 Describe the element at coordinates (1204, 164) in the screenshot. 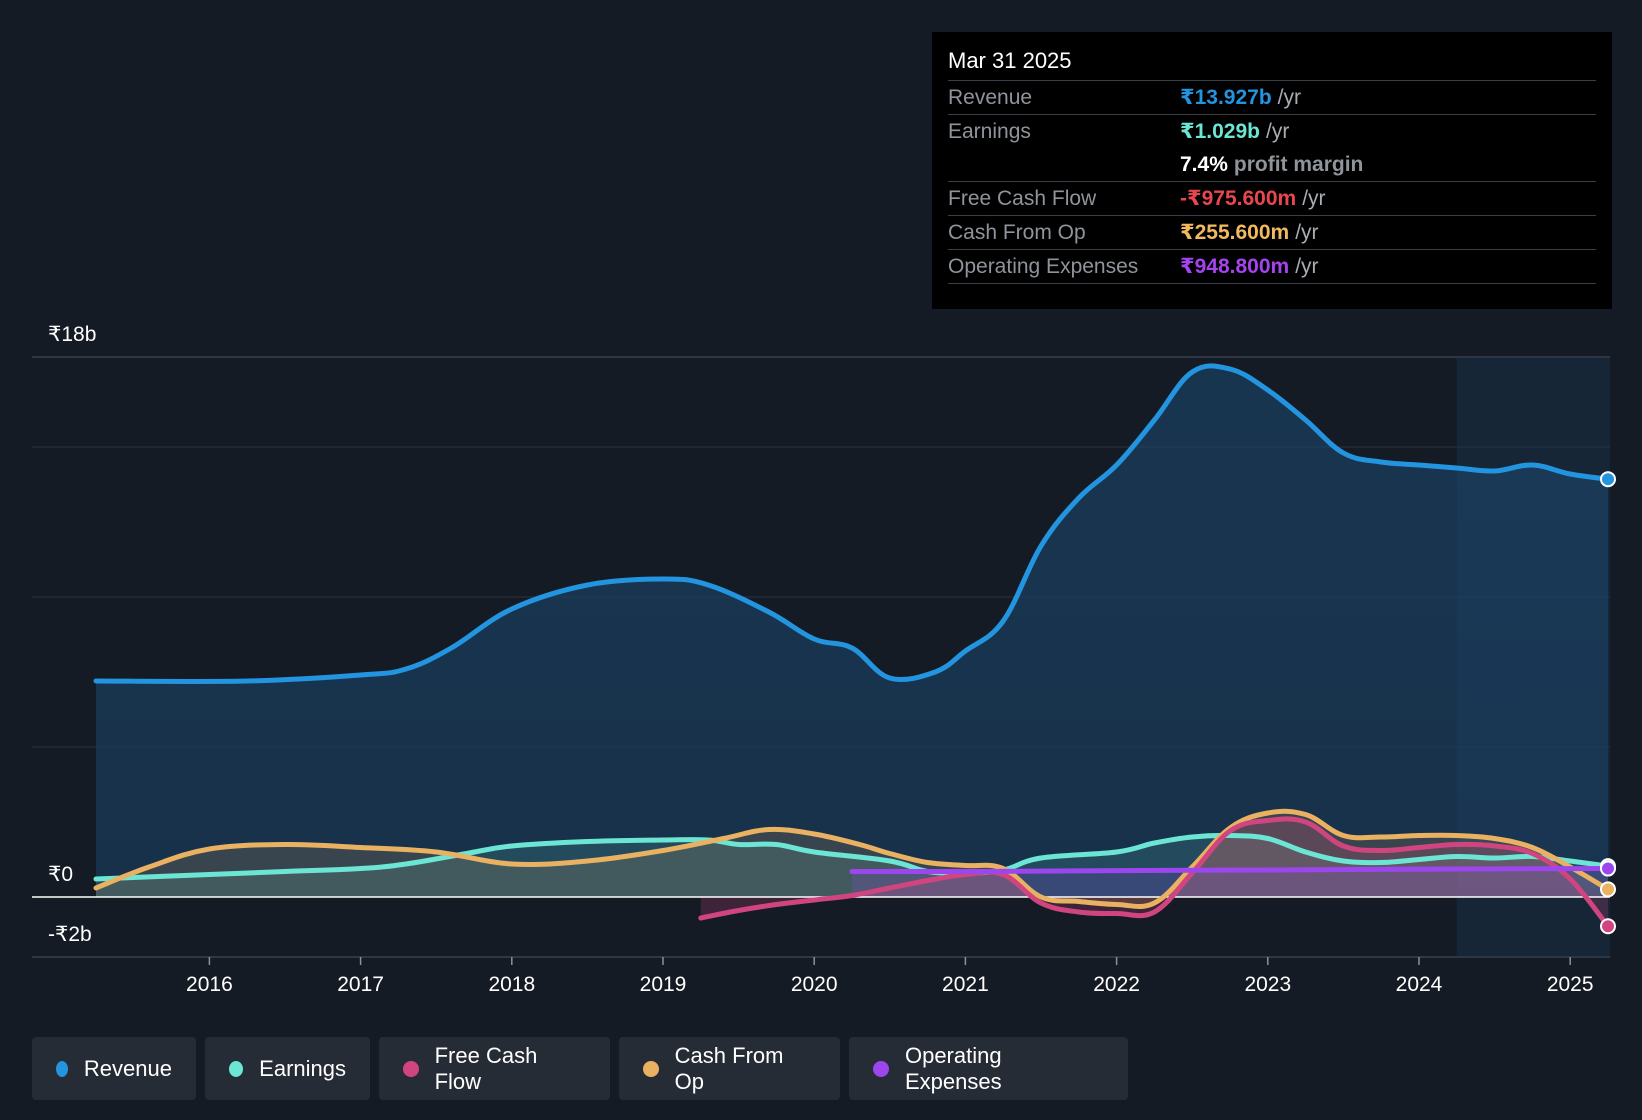

I see `tooltip-value: 7.4%` at that location.